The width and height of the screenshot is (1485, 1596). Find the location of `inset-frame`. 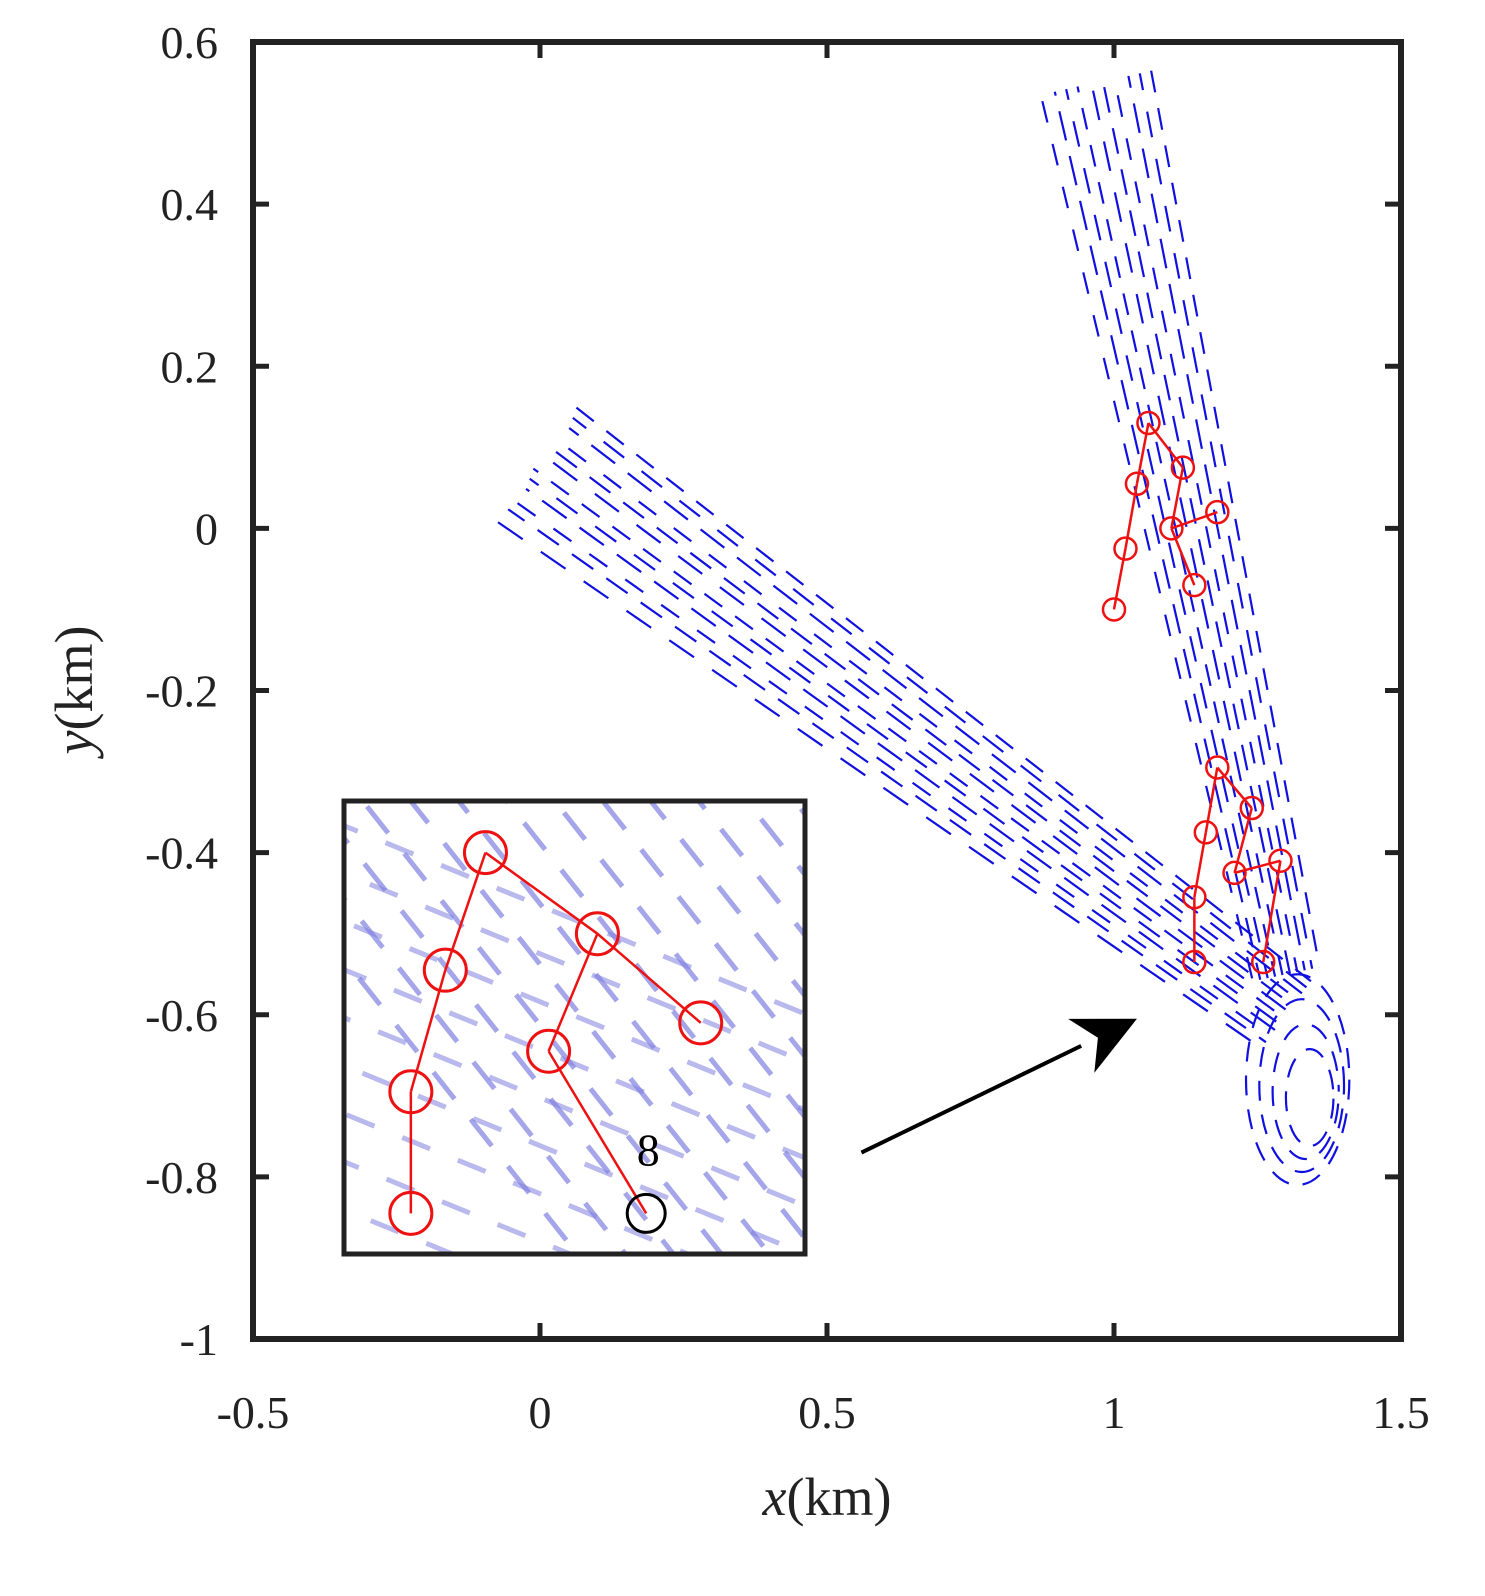

inset-frame is located at coordinates (574, 1027).